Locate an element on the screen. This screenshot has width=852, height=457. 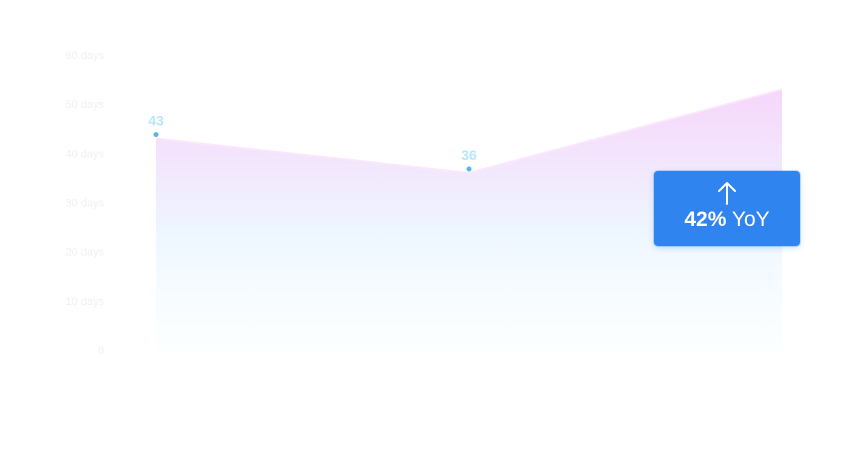
data-value-label: 43 is located at coordinates (156, 121).